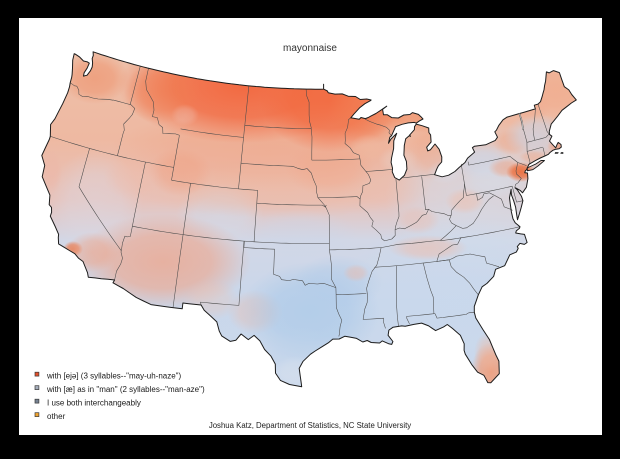 The width and height of the screenshot is (620, 459). Describe the element at coordinates (56, 416) in the screenshot. I see `svg-text: other` at that location.